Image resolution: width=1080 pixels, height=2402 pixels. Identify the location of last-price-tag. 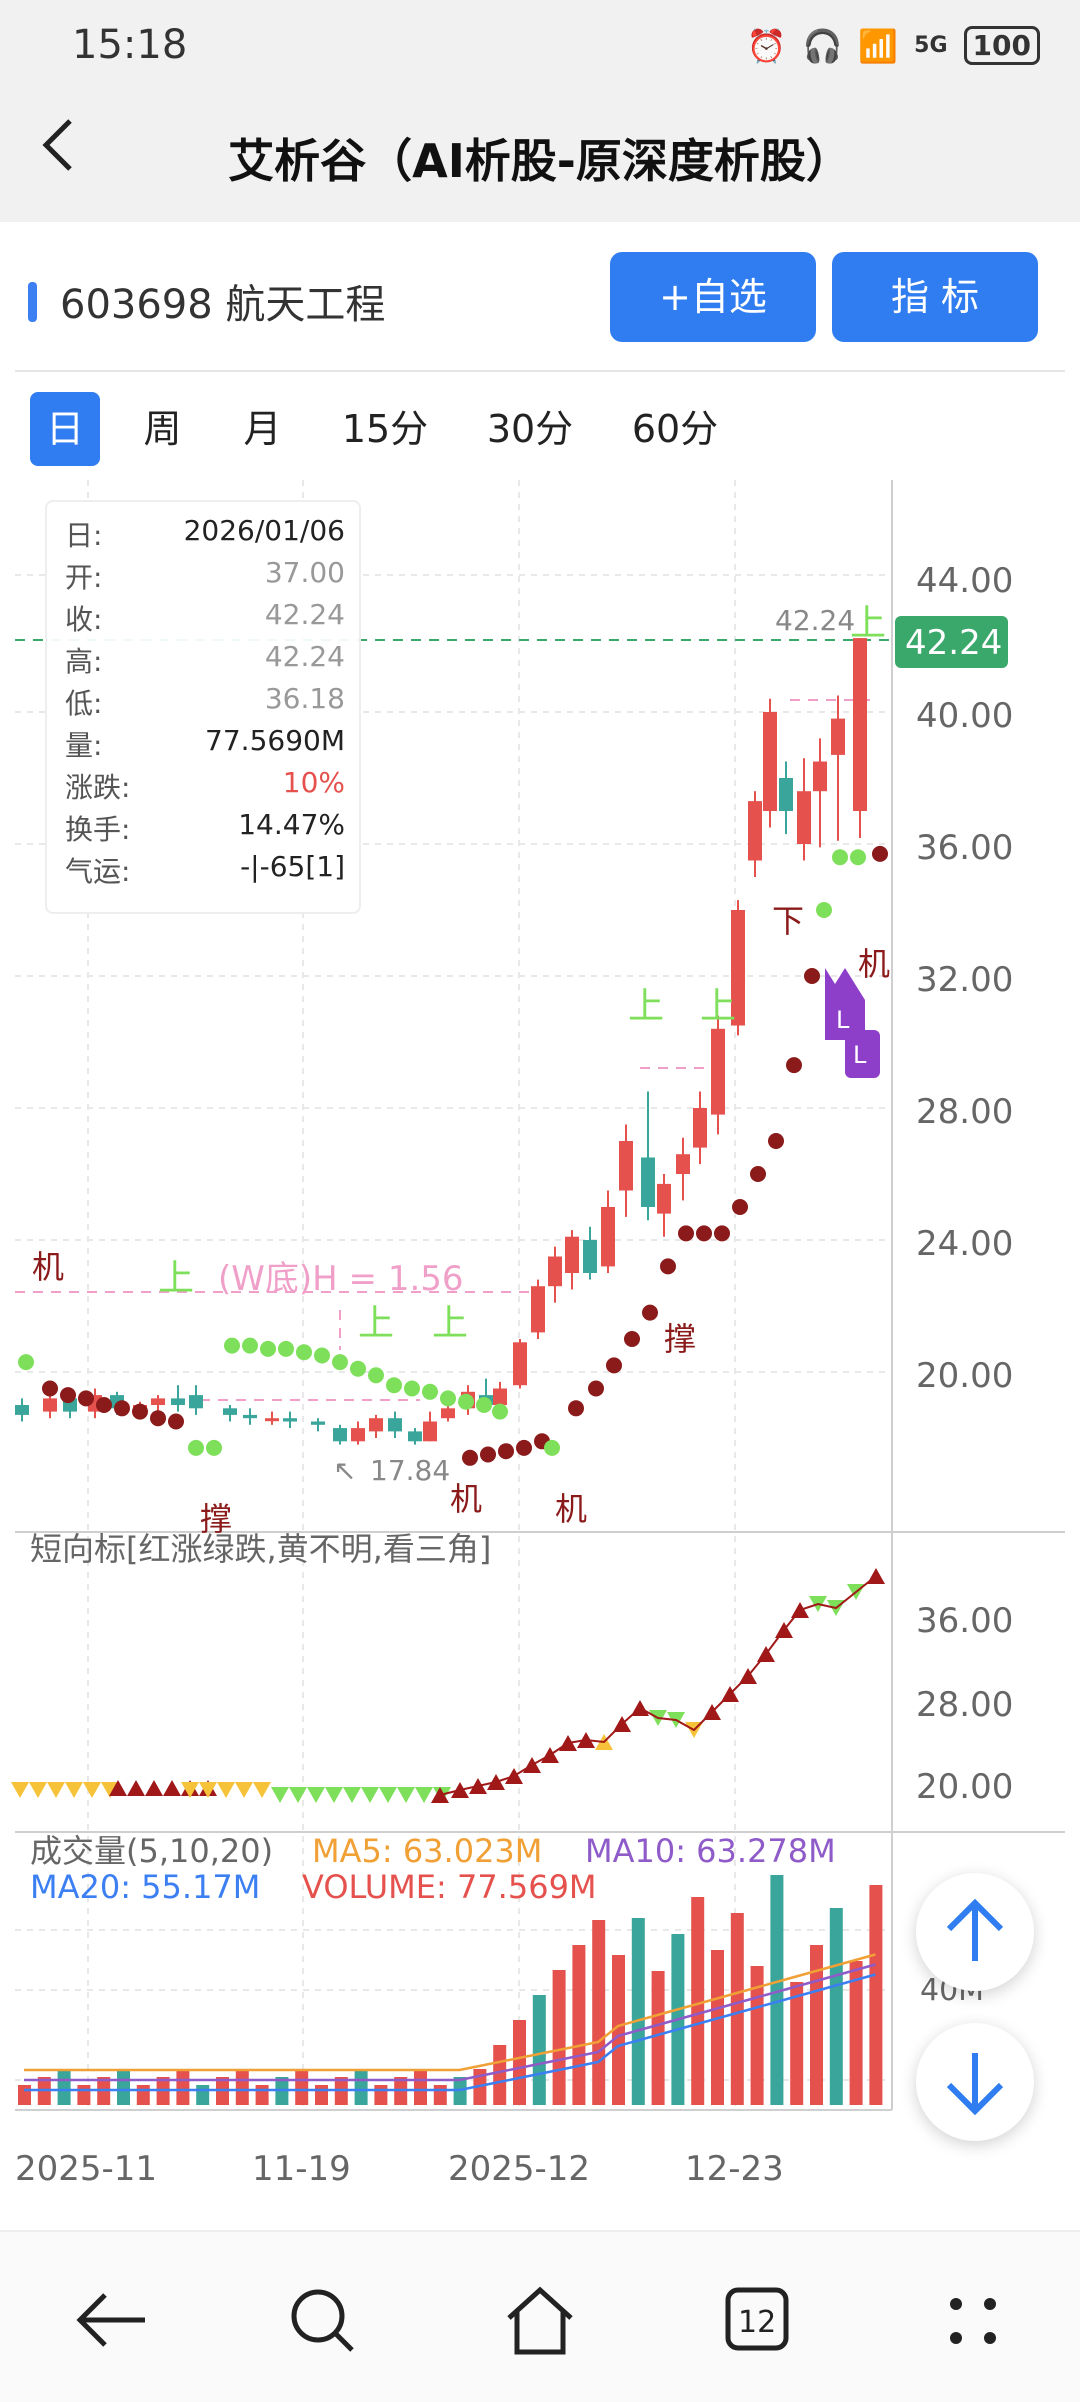
(951, 642).